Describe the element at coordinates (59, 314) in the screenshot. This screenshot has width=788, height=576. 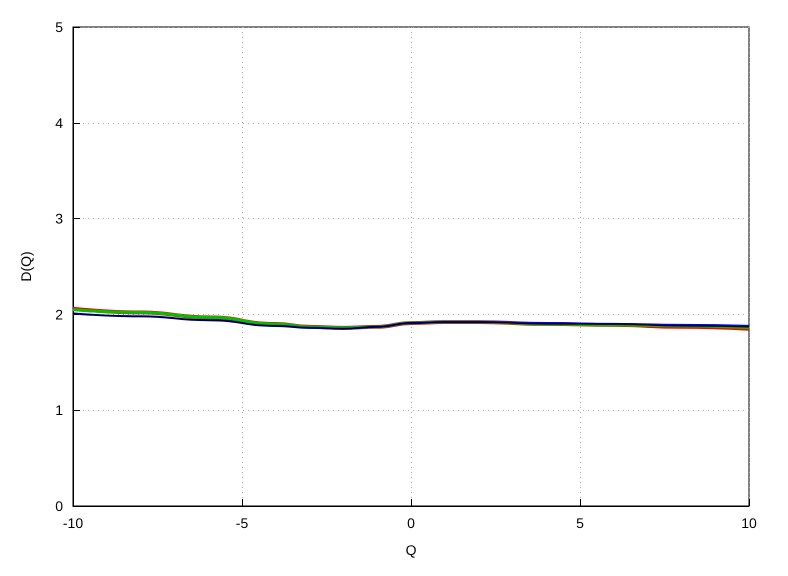
I see `y-tick-label: 2` at that location.